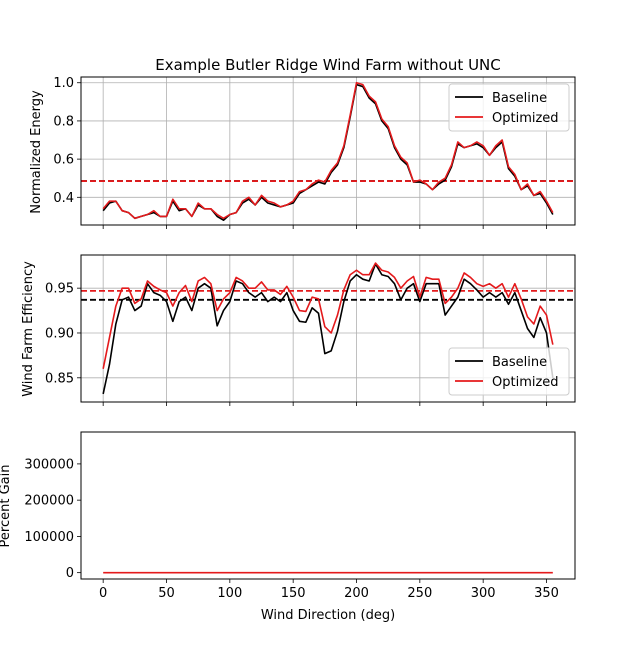  I want to click on gain-y-tick-label-200000: 200000, so click(49, 501).